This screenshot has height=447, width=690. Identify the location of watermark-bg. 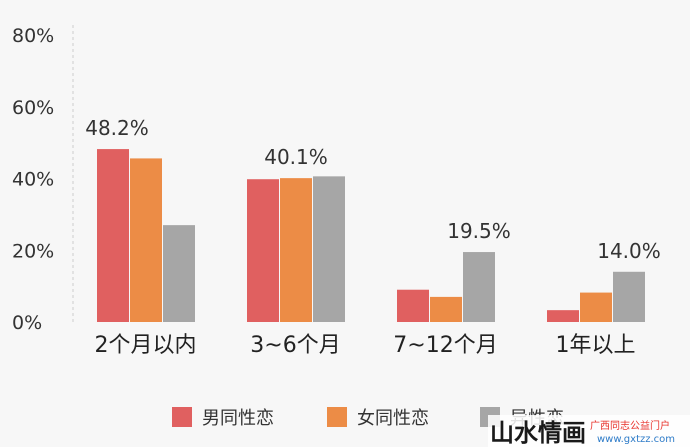
(589, 431).